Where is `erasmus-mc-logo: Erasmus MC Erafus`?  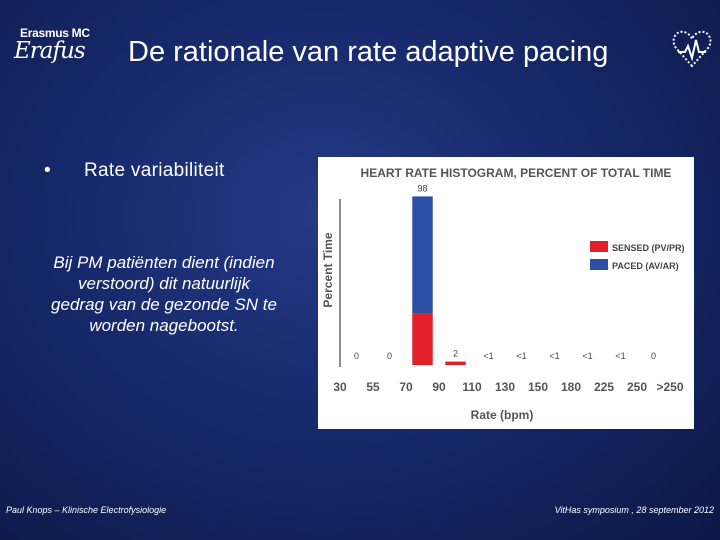 erasmus-mc-logo: Erasmus MC Erafus is located at coordinates (67, 48).